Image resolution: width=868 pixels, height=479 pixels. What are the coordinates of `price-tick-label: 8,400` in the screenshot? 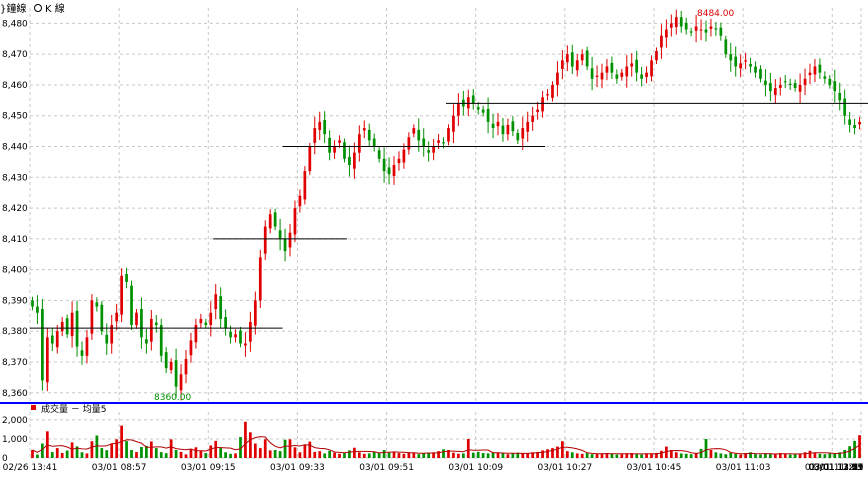 It's located at (15, 271).